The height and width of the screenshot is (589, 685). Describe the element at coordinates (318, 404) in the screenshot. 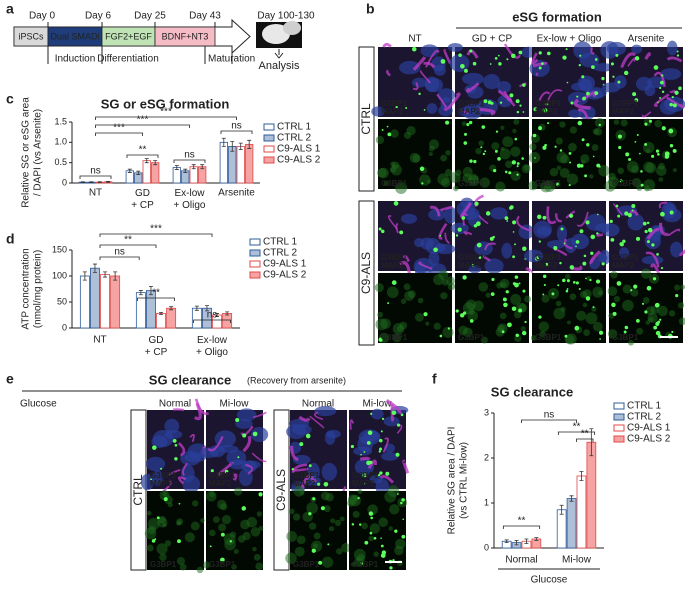

I see `column-label: Normal` at that location.